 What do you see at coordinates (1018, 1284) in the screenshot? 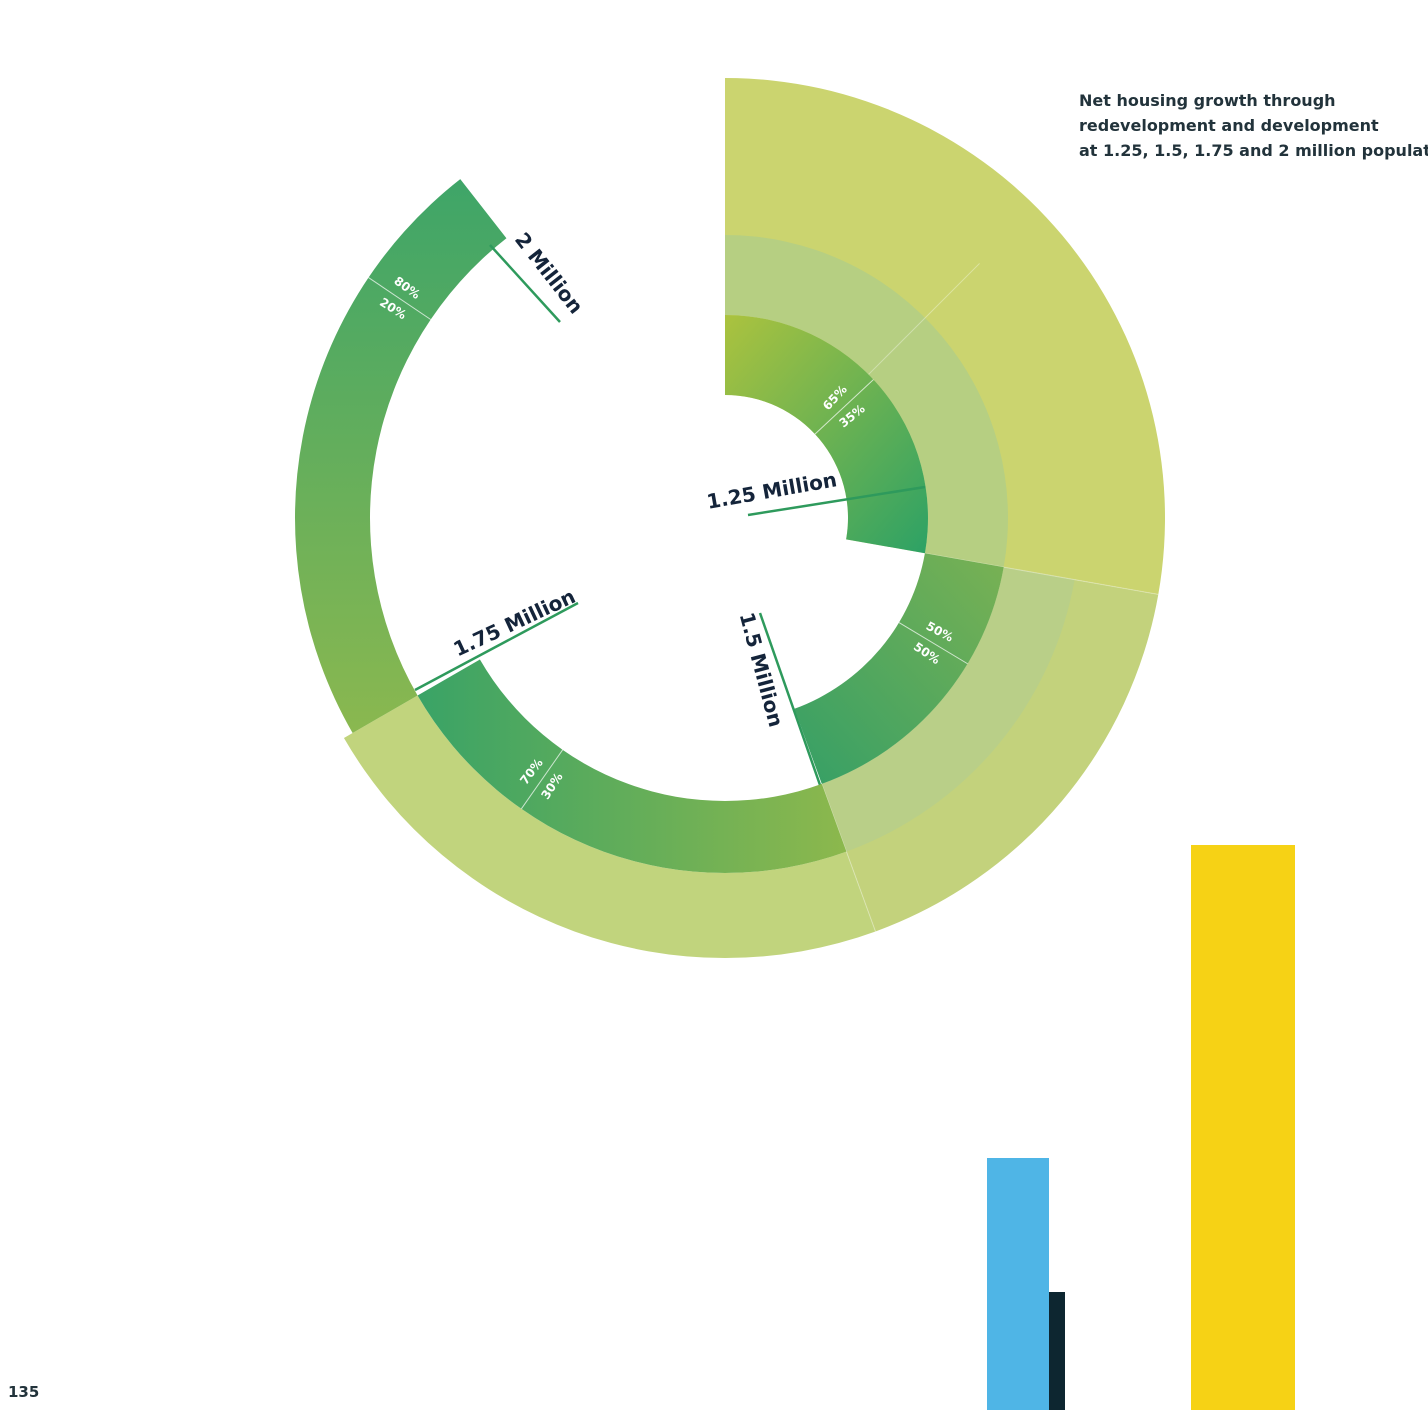
I see `blue-bar` at bounding box center [1018, 1284].